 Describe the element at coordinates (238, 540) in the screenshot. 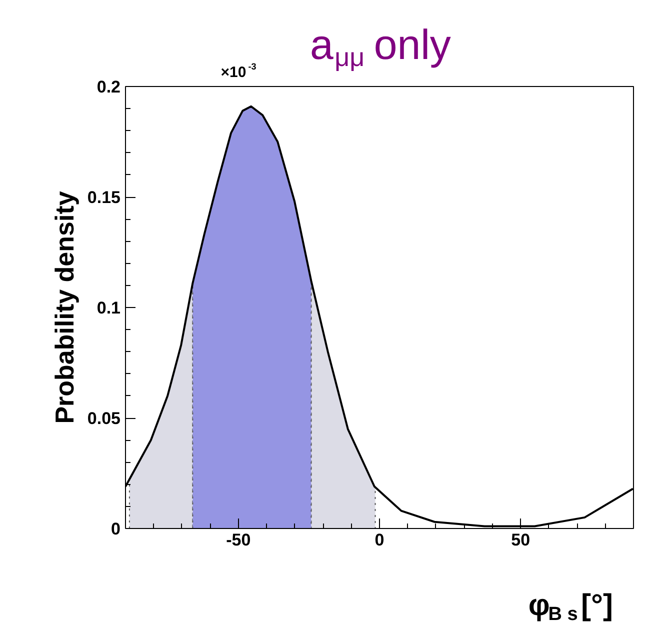

I see `x-tick-label: -50` at that location.